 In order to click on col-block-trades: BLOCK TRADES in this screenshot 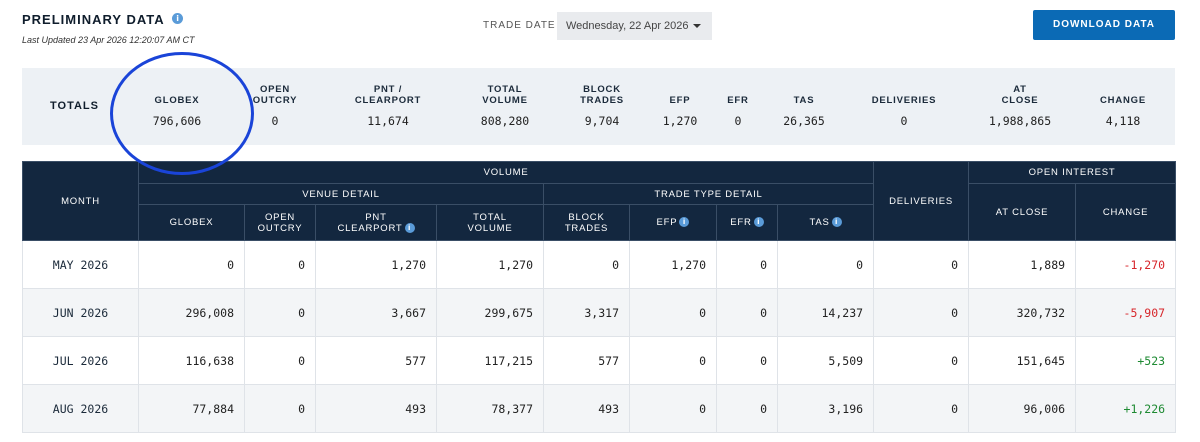, I will do `click(586, 222)`.